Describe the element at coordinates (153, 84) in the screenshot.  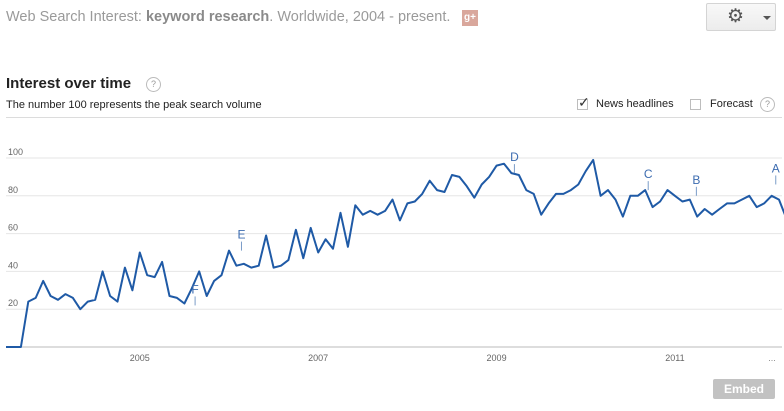
I see `help-icon: ?` at that location.